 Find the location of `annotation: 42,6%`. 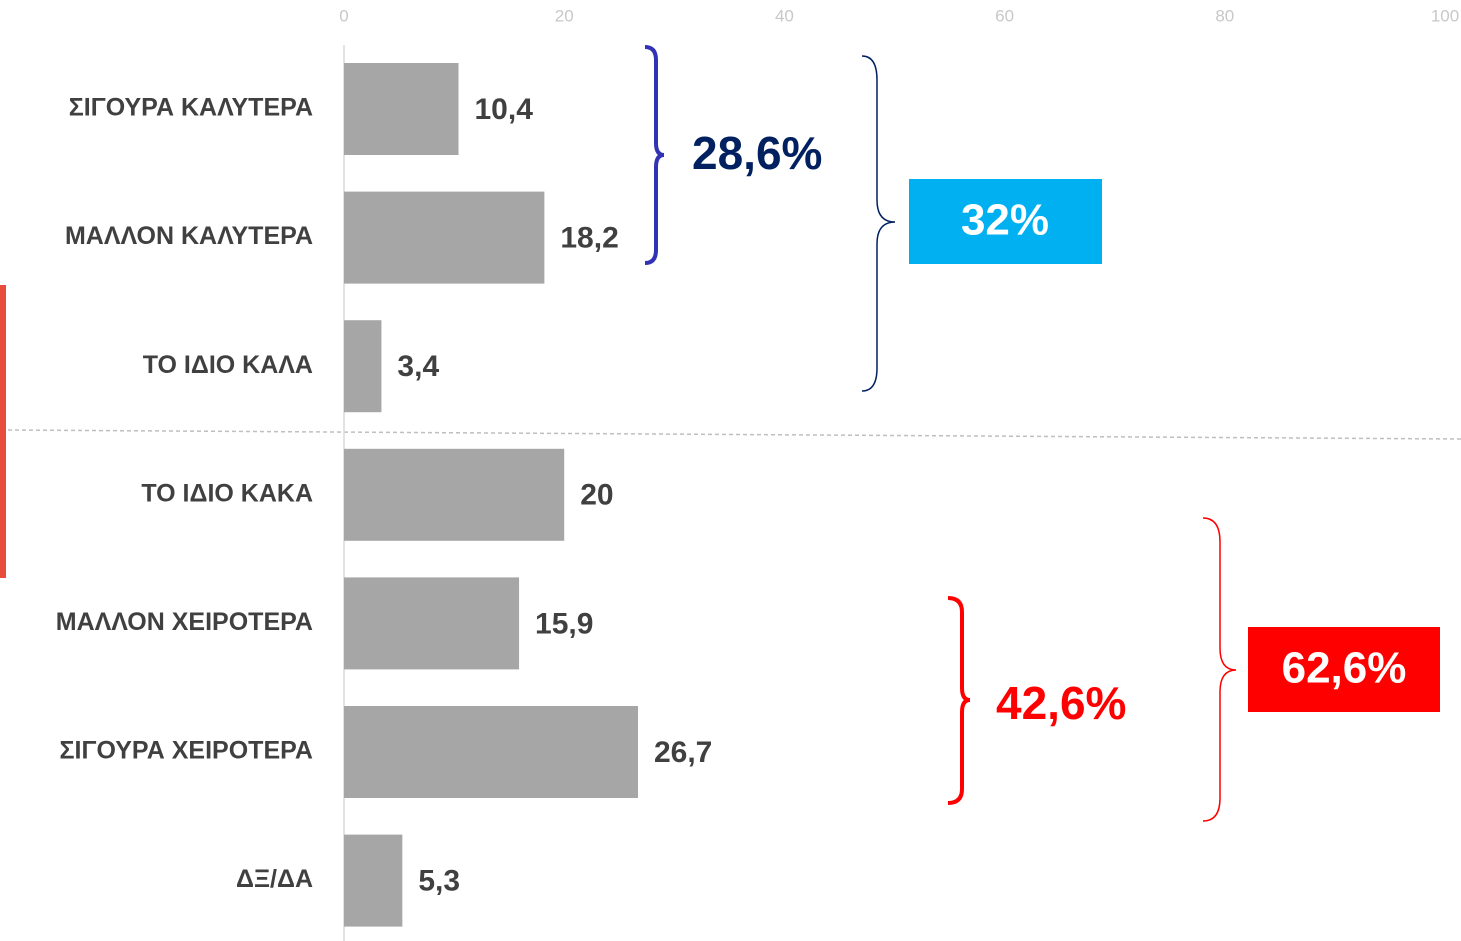

annotation: 42,6% is located at coordinates (1061, 703).